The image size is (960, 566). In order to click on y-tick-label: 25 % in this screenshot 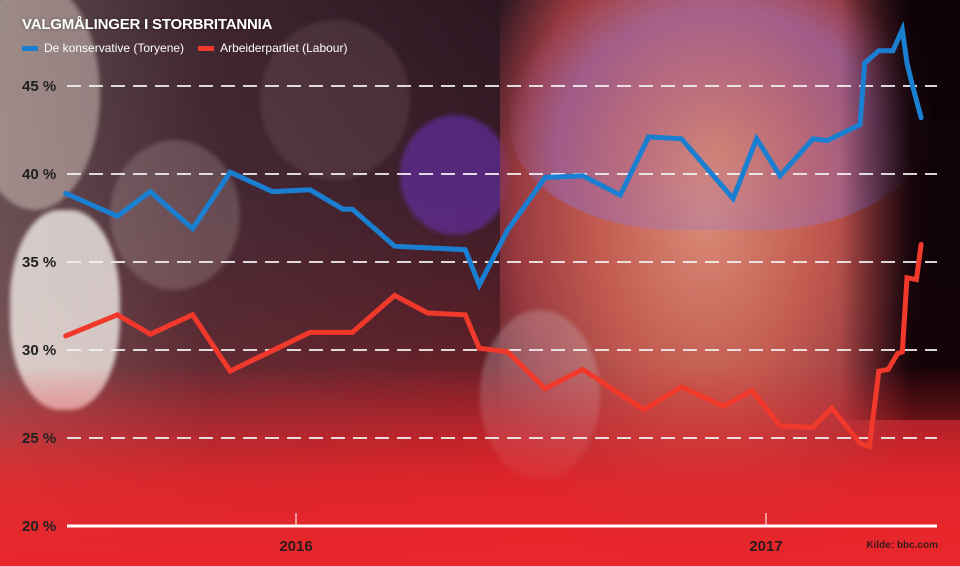, I will do `click(39, 438)`.